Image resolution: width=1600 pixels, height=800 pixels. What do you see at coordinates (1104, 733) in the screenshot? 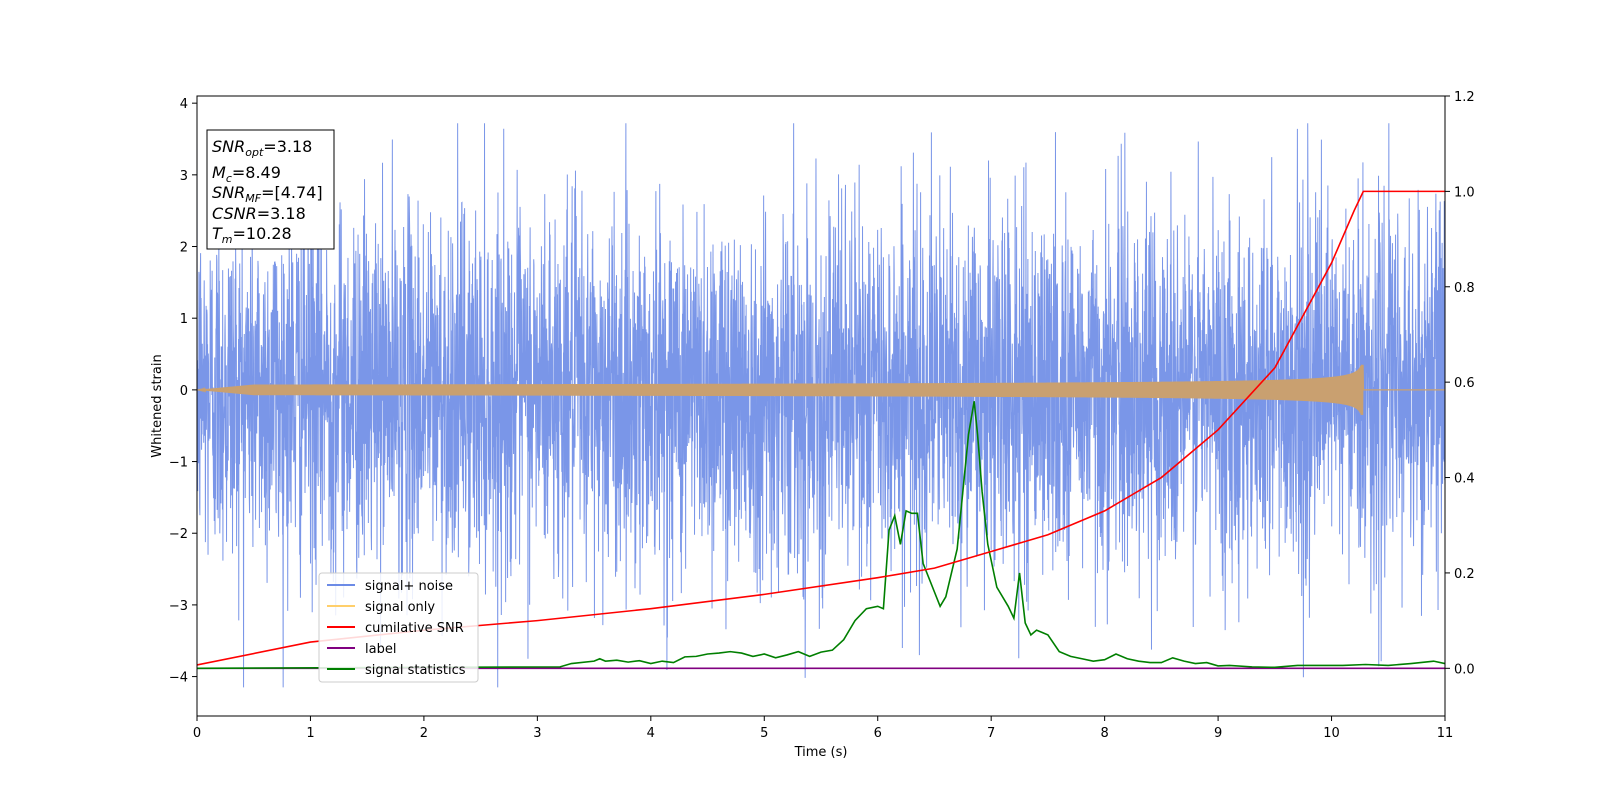
I see `x-tick-label: 8` at bounding box center [1104, 733].